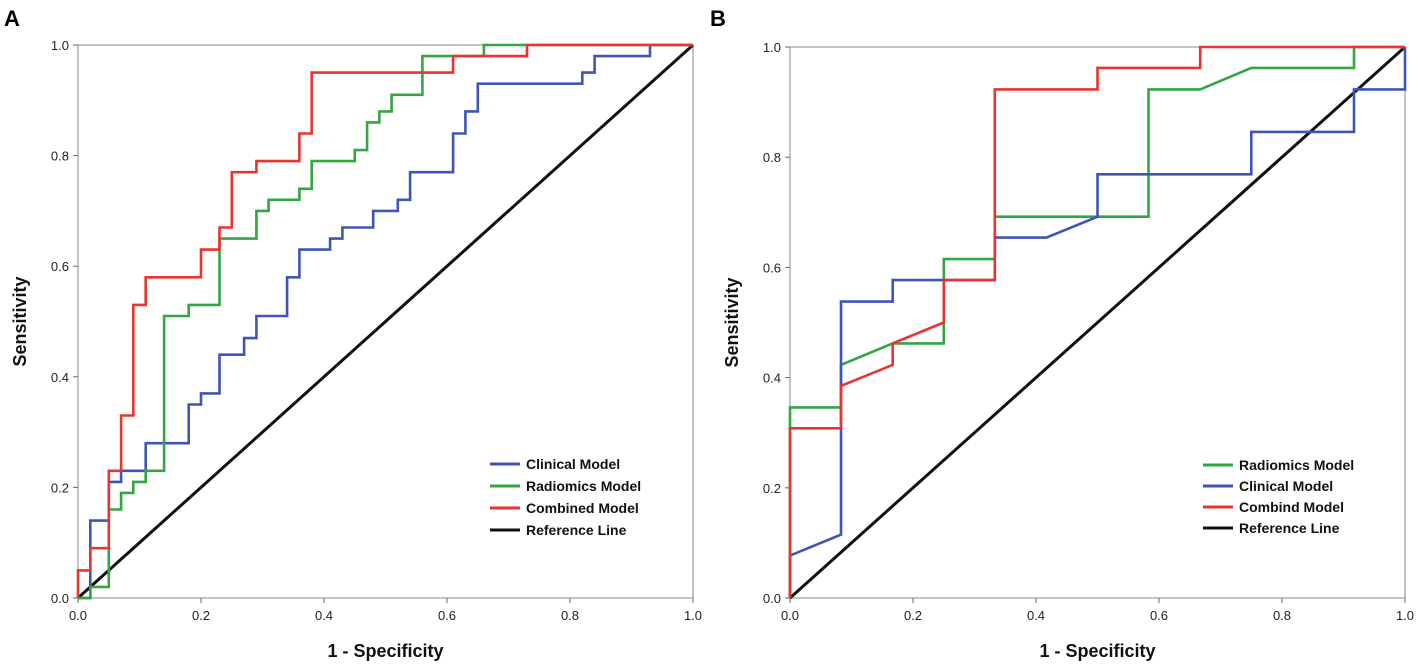 The width and height of the screenshot is (1418, 666). I want to click on legend-background, so click(1289, 497).